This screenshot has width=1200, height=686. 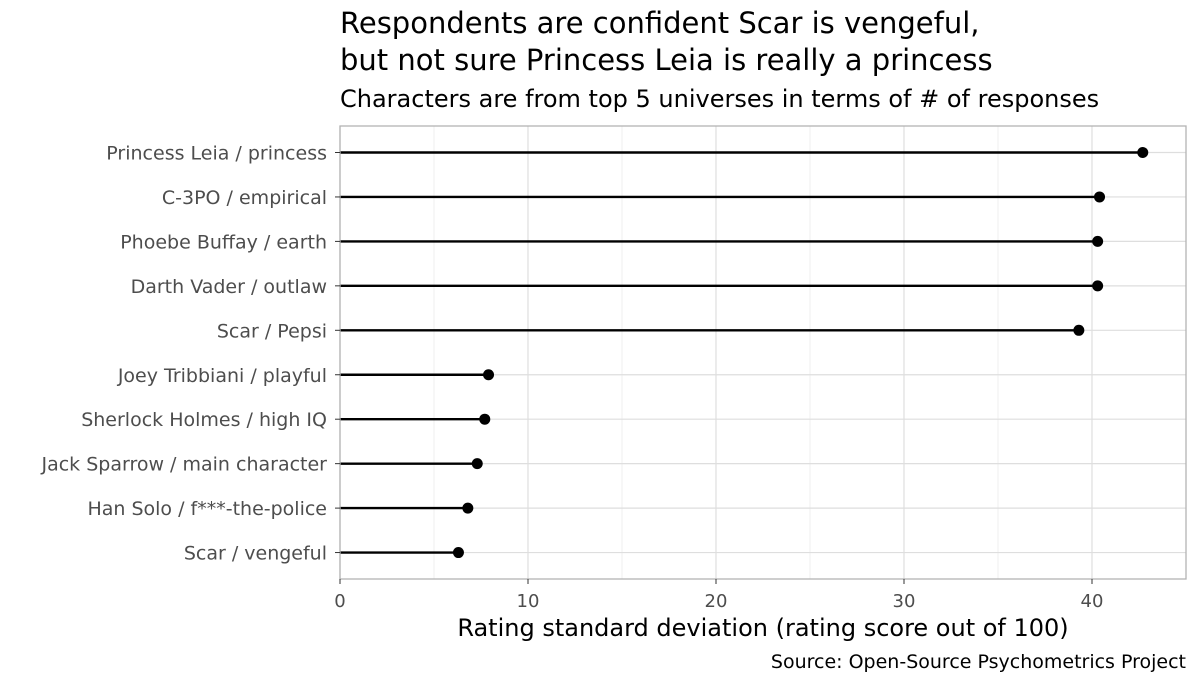 I want to click on y-tick-label: Han Solo / f***-the-police, so click(x=207, y=509).